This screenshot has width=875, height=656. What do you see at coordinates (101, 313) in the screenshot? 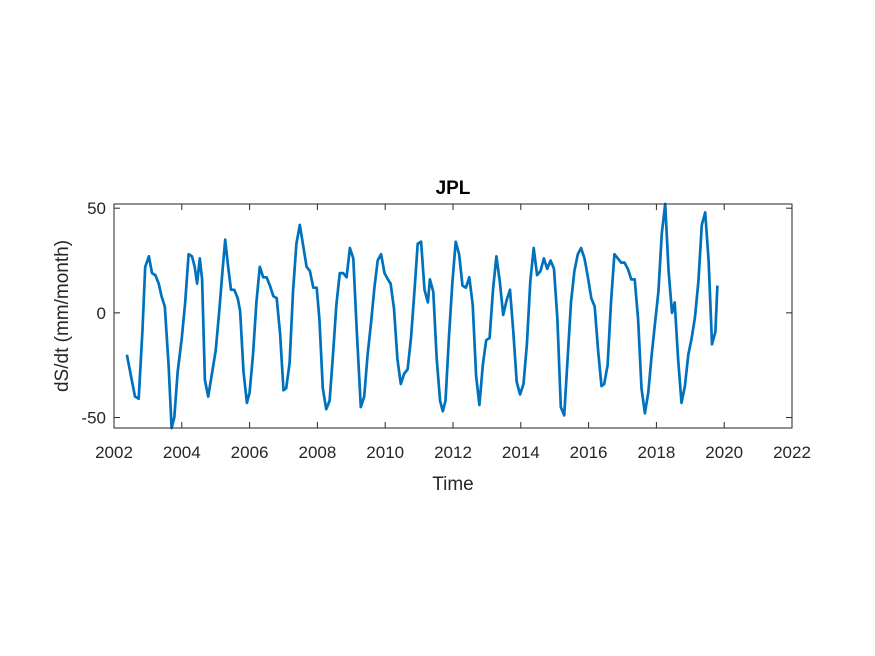
I see `y-tick-label: 0` at bounding box center [101, 313].